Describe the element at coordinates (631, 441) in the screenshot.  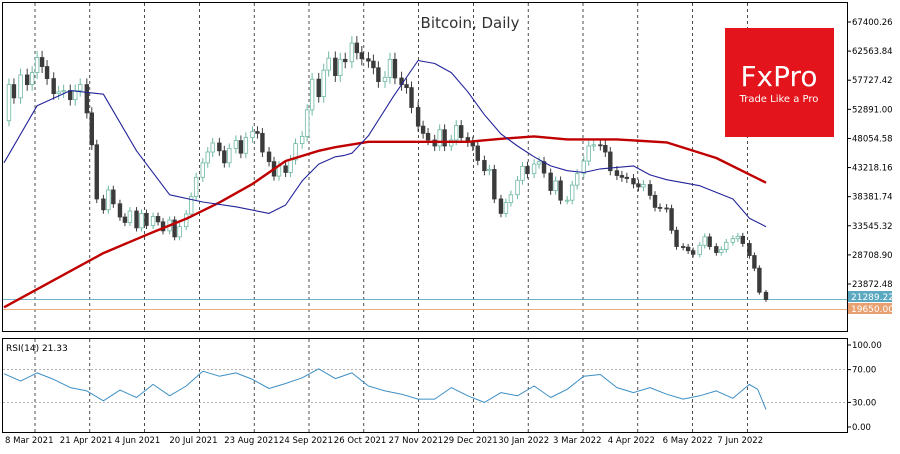
I see `x-tick-label: 4 Apr 2022` at that location.